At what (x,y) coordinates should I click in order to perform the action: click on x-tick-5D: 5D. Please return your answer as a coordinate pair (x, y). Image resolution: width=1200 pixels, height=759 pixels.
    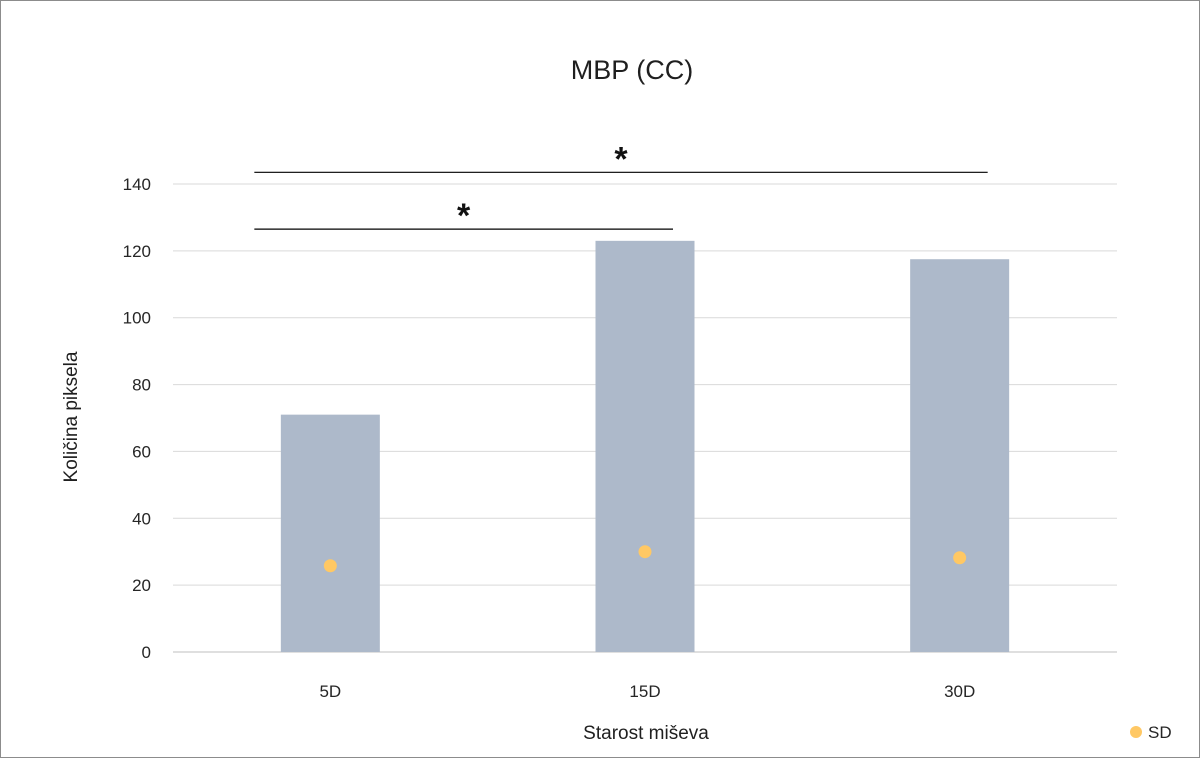
    Looking at the image, I should click on (330, 691).